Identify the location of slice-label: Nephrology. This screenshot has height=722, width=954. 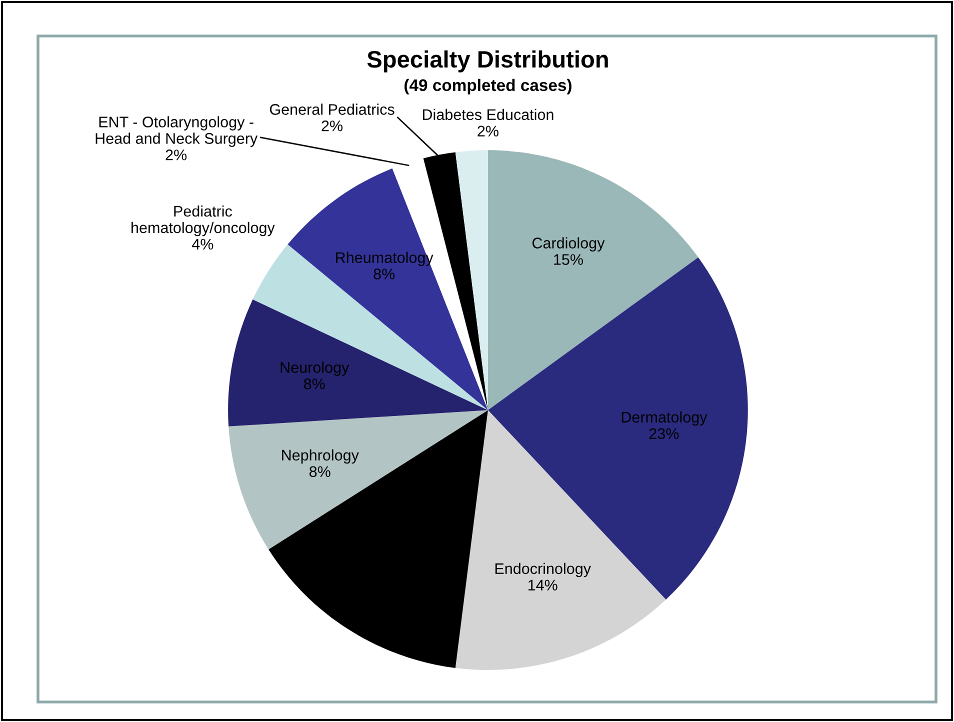
(320, 456).